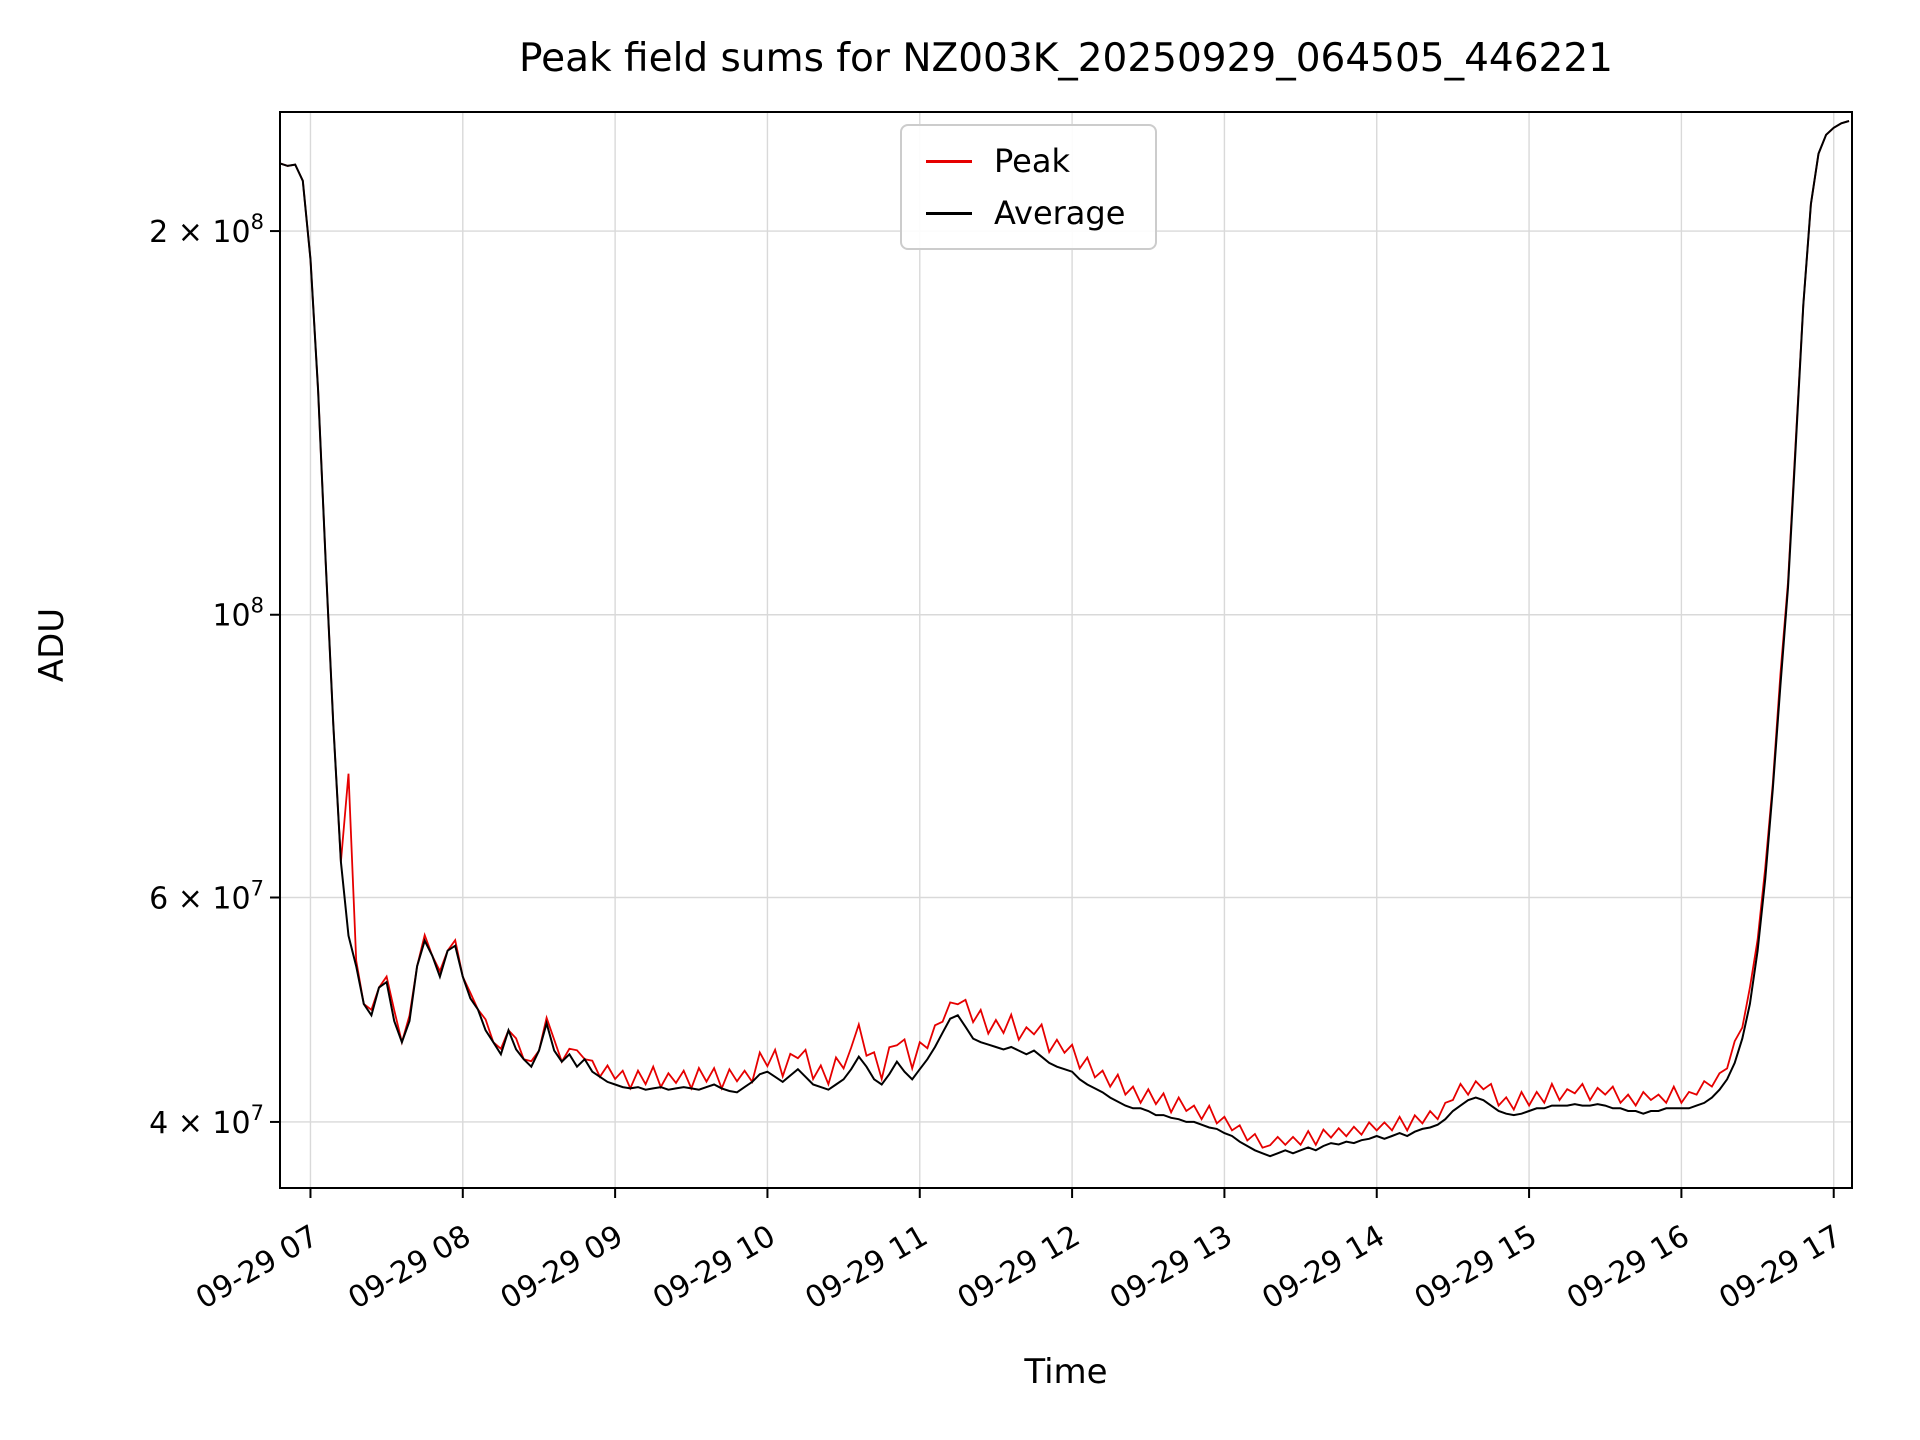  Describe the element at coordinates (1171, 1268) in the screenshot. I see `x-tick-label: 09-29 13` at that location.